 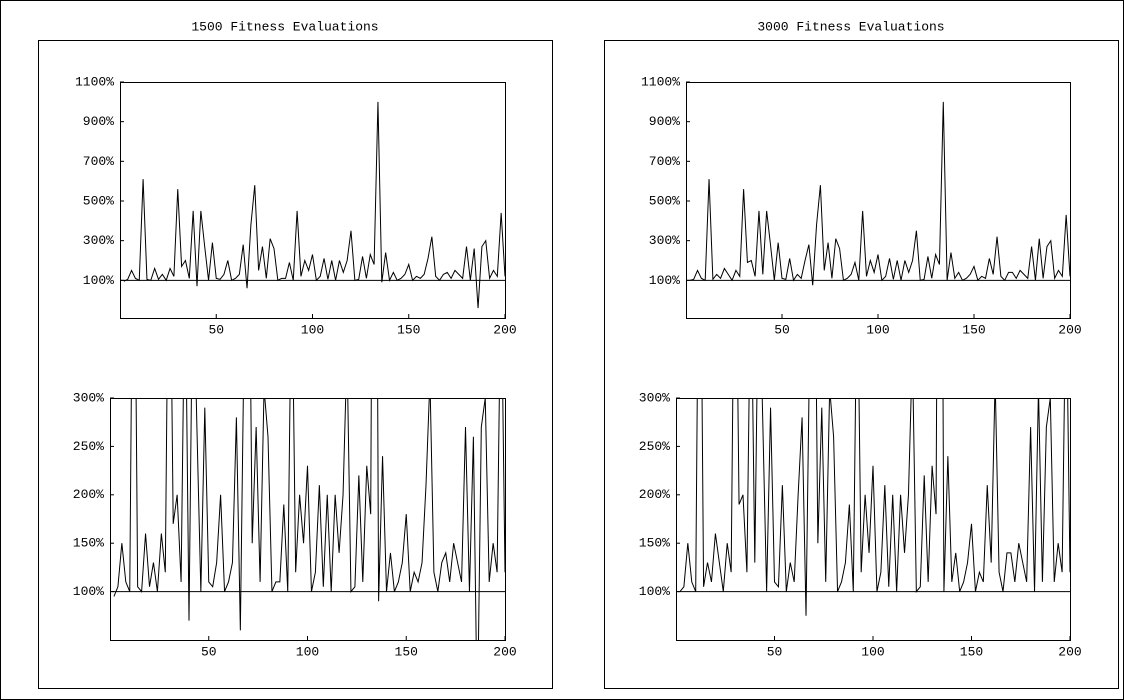 I want to click on chart-title: 3000 Fitness Evaluations, so click(x=850, y=26).